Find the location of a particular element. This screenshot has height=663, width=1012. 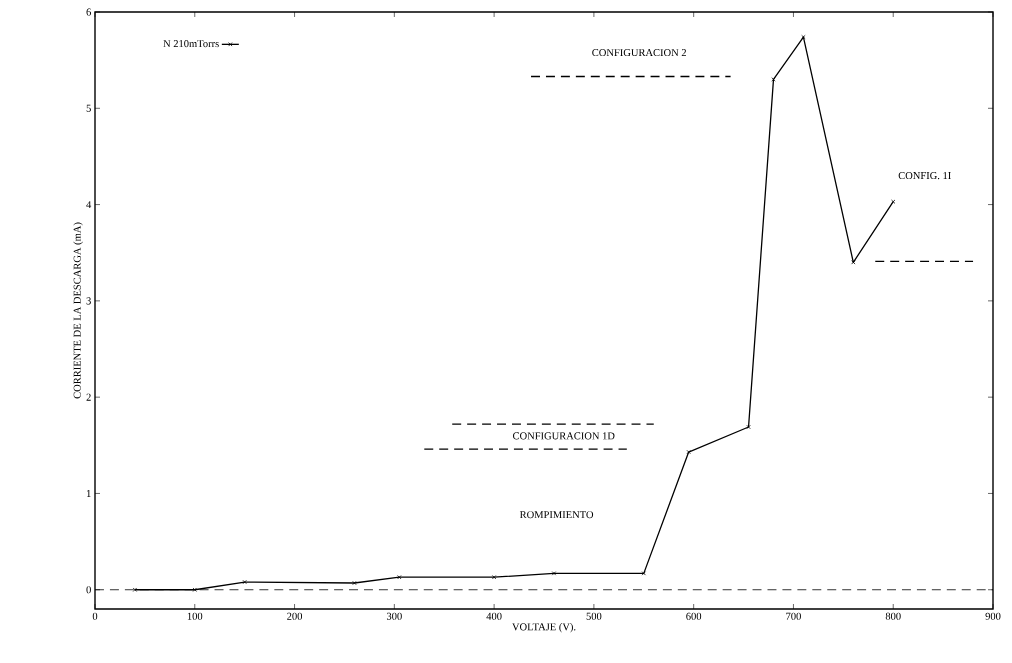

annotation: CONFIGURACION 1D is located at coordinates (564, 436).